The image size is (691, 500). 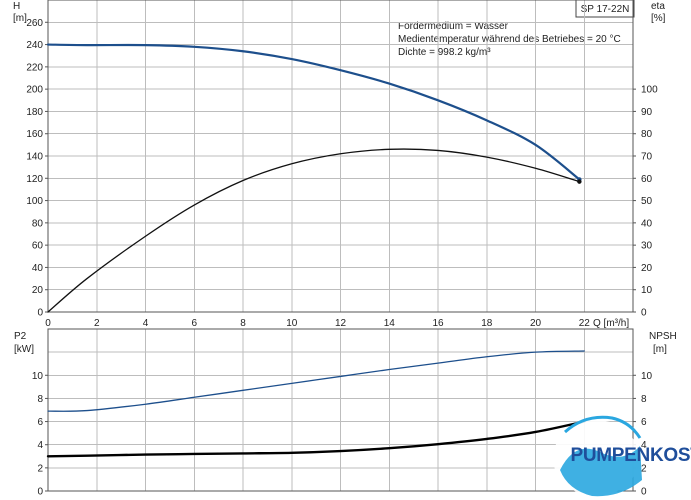 I want to click on right-axis-tick-label: 8, so click(x=644, y=399).